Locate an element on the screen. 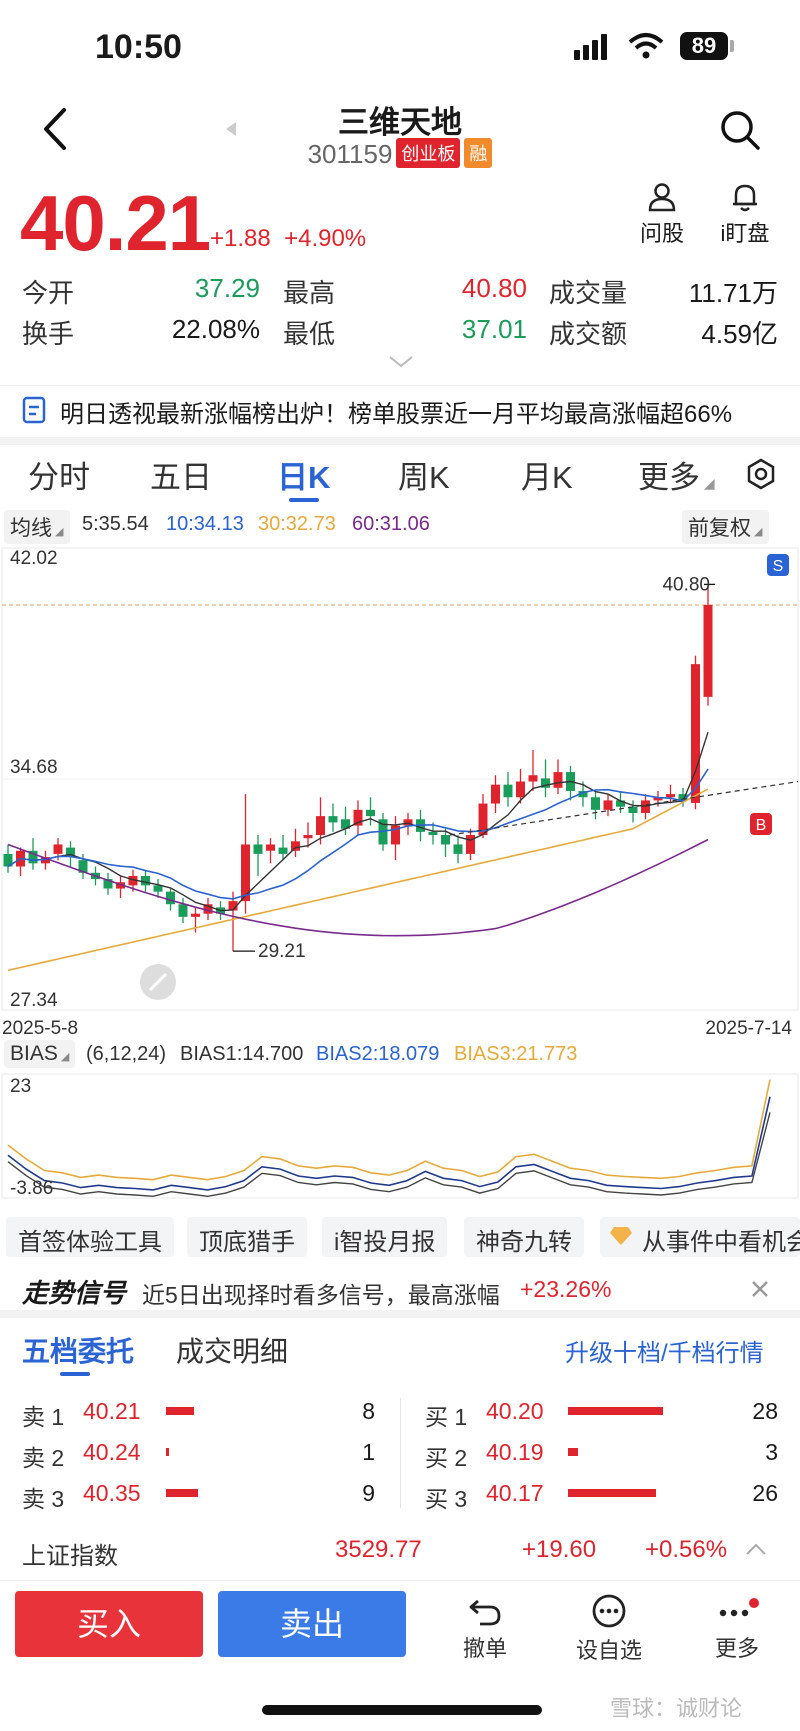  ma60-value: 60:31.06 is located at coordinates (391, 524).